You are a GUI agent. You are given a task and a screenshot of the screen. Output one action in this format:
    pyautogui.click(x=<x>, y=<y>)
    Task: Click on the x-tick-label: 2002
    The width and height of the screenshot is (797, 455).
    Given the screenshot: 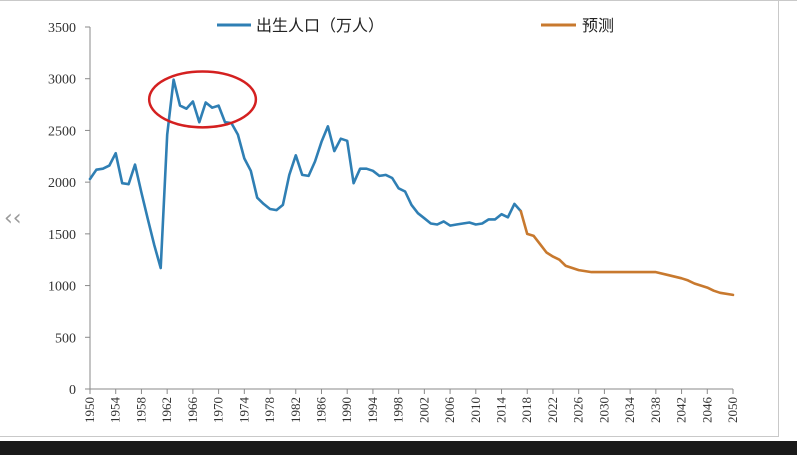 What is the action you would take?
    pyautogui.click(x=423, y=410)
    